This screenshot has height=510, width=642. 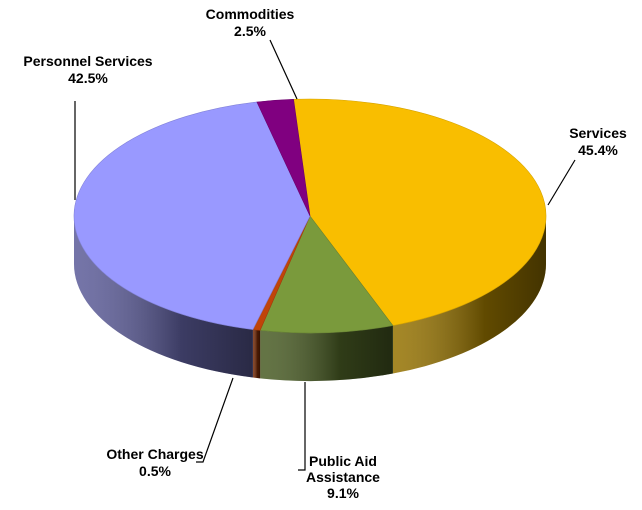 What do you see at coordinates (283, 69) in the screenshot?
I see `leader-line-commodities` at bounding box center [283, 69].